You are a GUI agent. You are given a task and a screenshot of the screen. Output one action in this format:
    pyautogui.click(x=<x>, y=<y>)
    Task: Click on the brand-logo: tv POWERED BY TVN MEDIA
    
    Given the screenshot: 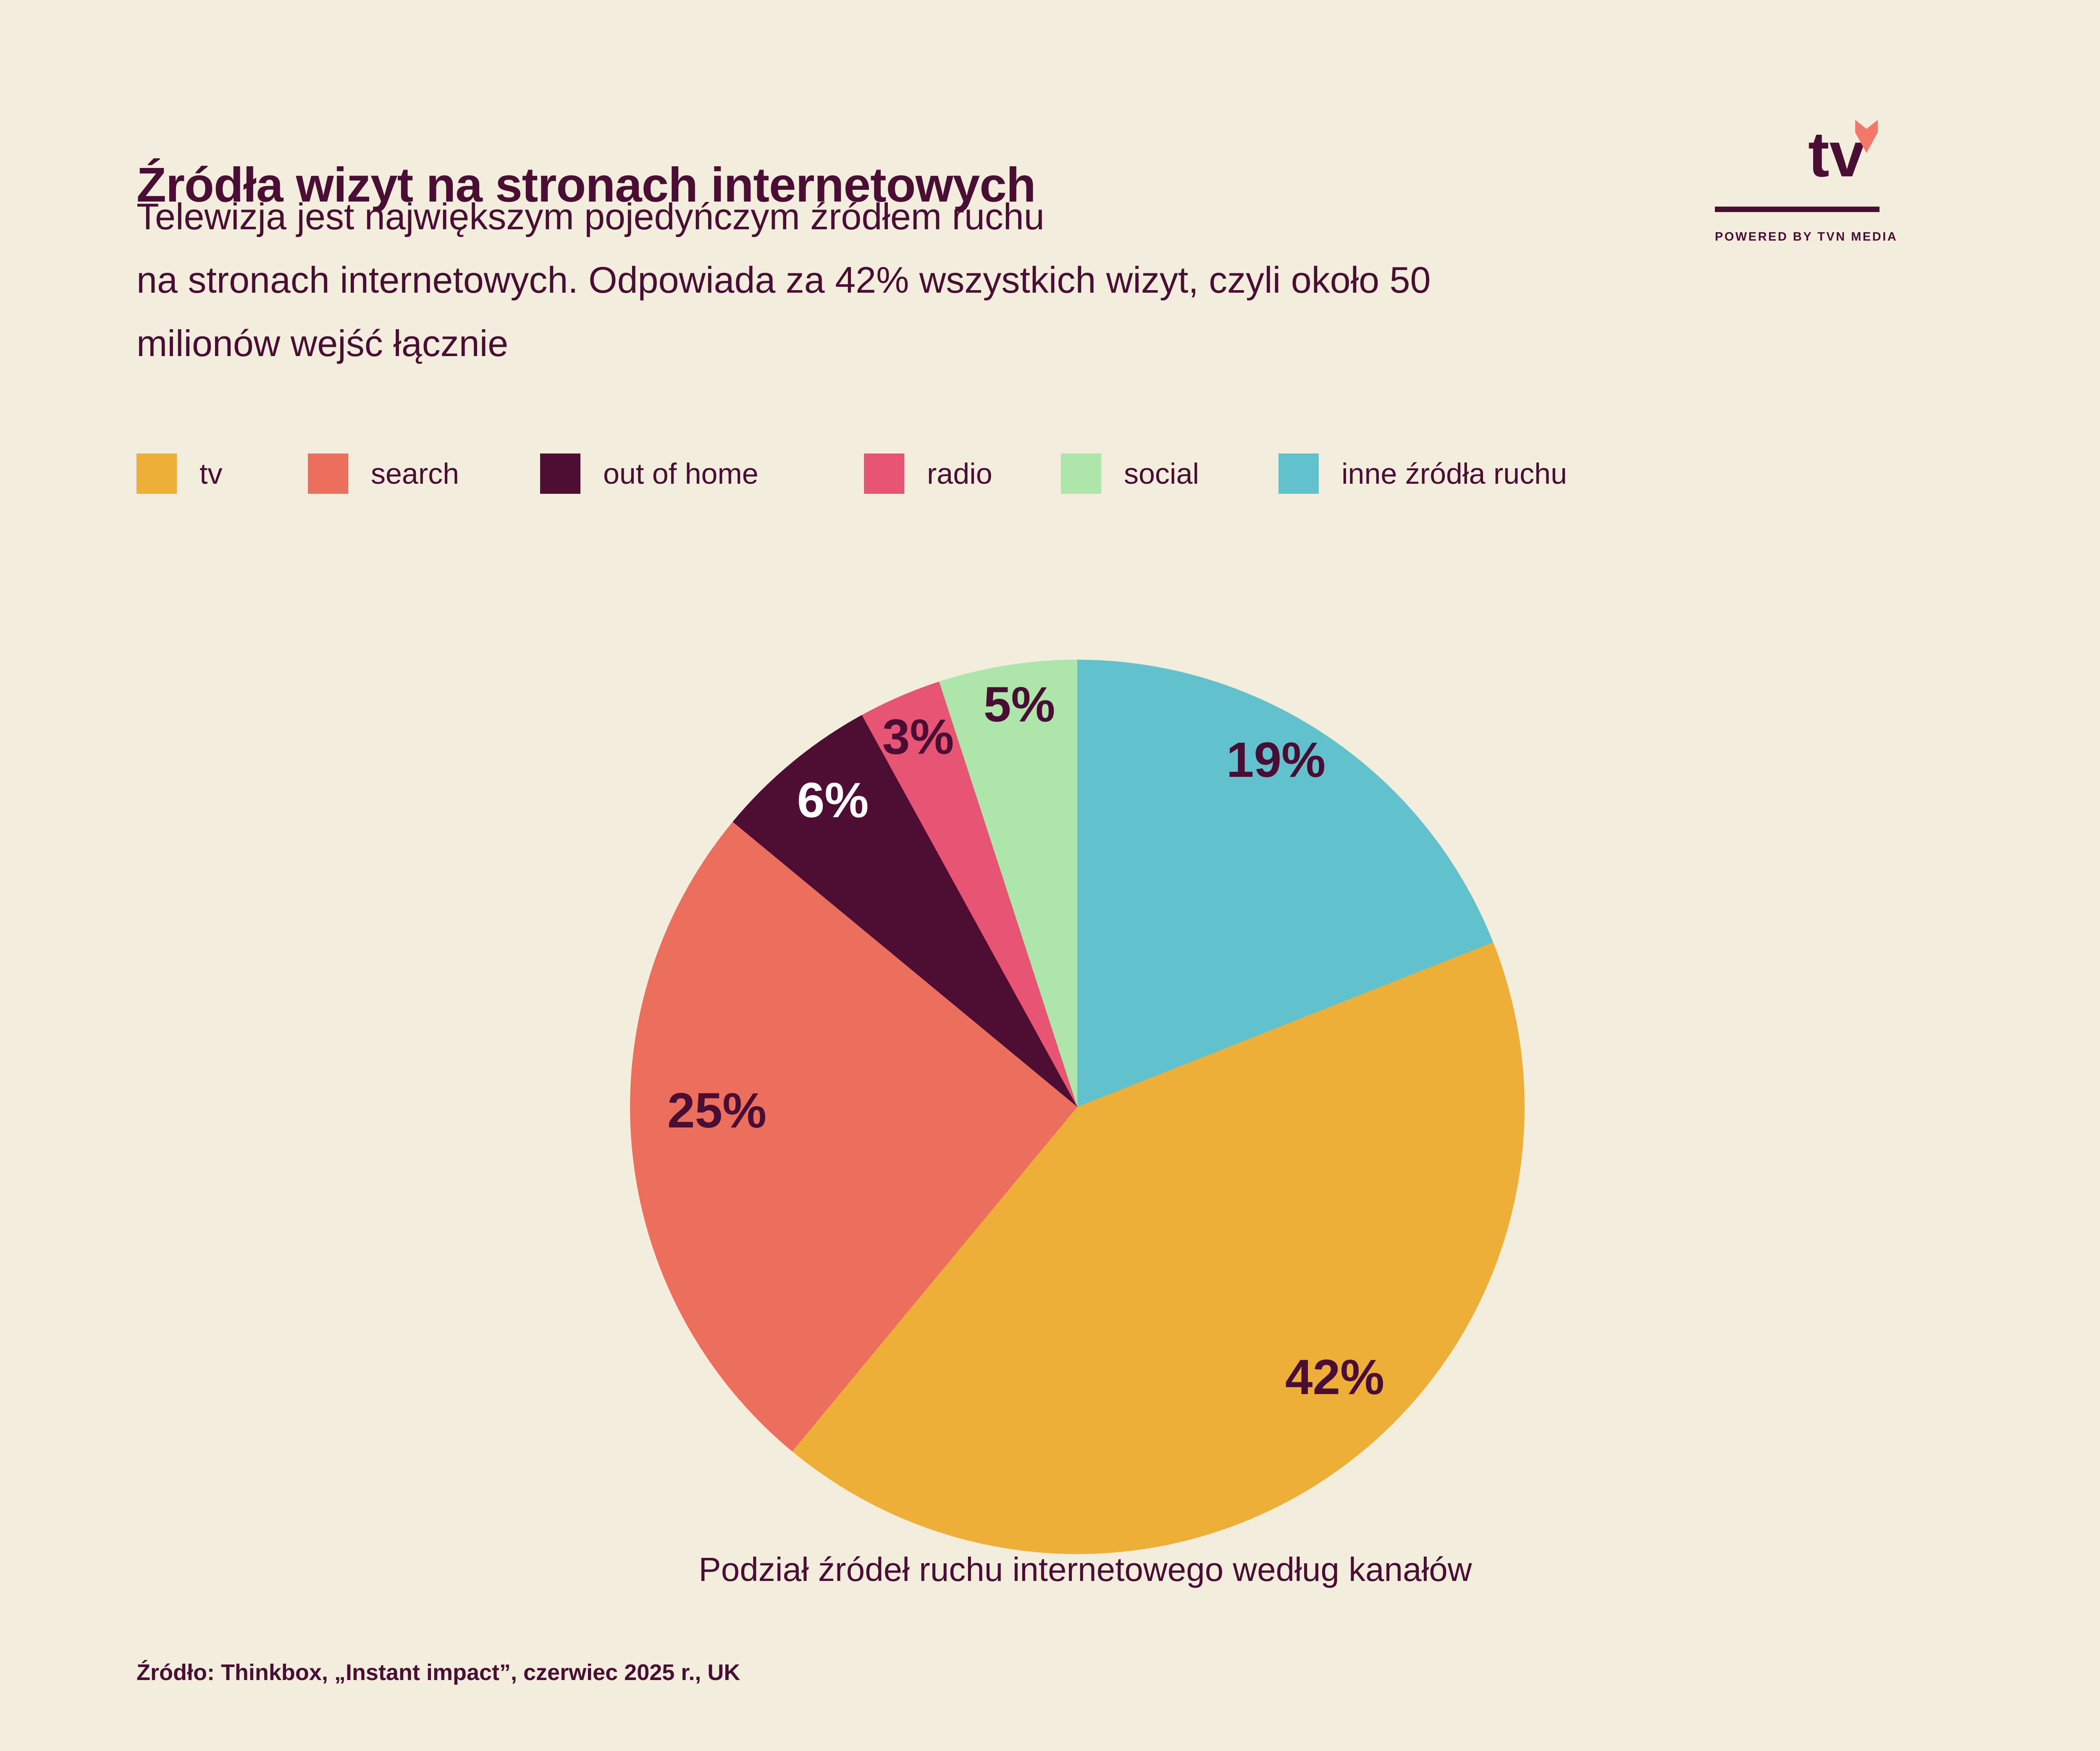 What is the action you would take?
    pyautogui.click(x=1805, y=187)
    